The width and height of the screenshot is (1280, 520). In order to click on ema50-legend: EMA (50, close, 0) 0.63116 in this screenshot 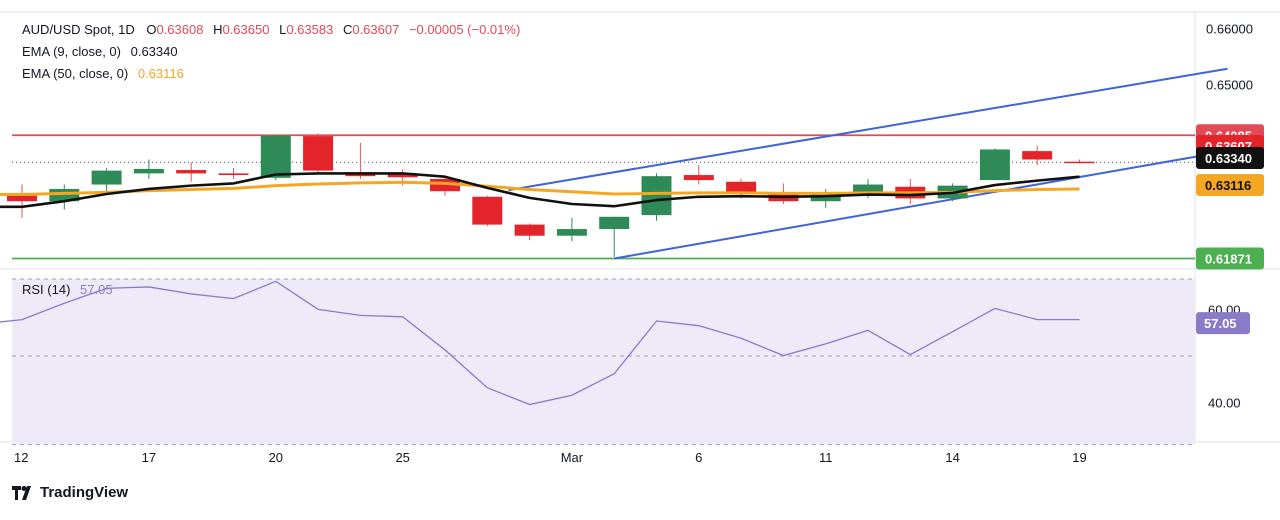, I will do `click(103, 73)`.